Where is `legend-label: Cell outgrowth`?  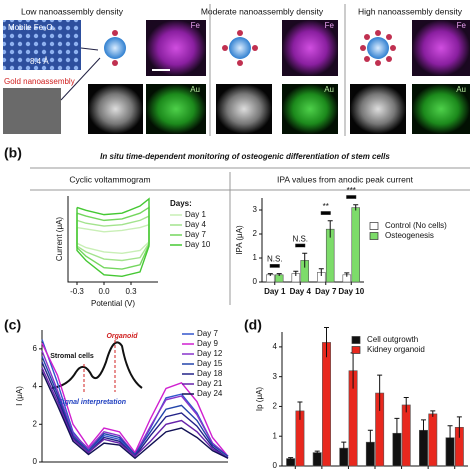
legend-label: Cell outgrowth is located at coordinates (392, 339).